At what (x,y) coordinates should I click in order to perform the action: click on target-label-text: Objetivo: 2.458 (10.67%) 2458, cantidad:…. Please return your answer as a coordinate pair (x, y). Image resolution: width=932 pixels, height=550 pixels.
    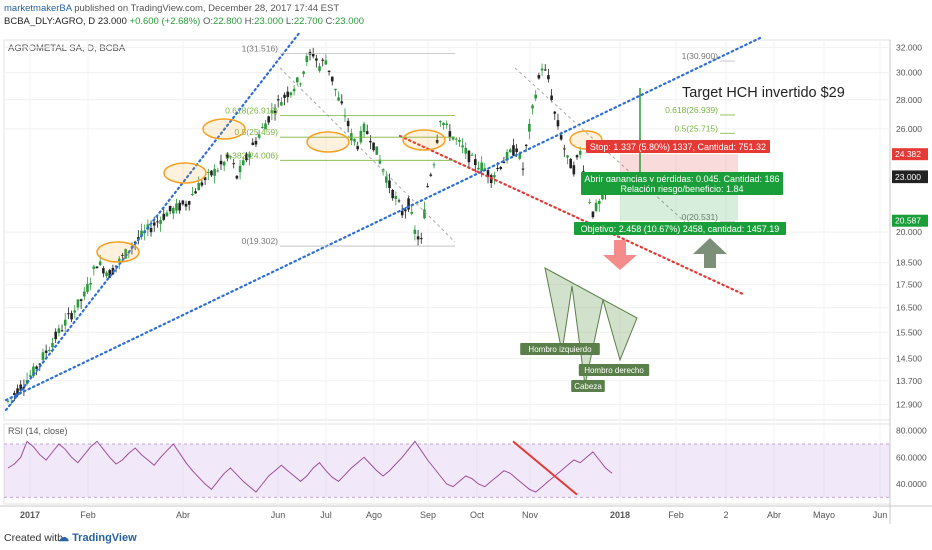
    Looking at the image, I should click on (680, 229).